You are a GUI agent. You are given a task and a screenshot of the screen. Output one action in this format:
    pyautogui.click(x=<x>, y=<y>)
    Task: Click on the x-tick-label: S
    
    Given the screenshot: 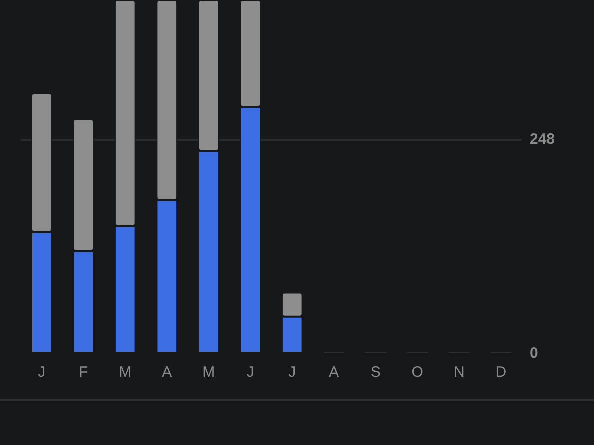 What is the action you would take?
    pyautogui.click(x=375, y=373)
    